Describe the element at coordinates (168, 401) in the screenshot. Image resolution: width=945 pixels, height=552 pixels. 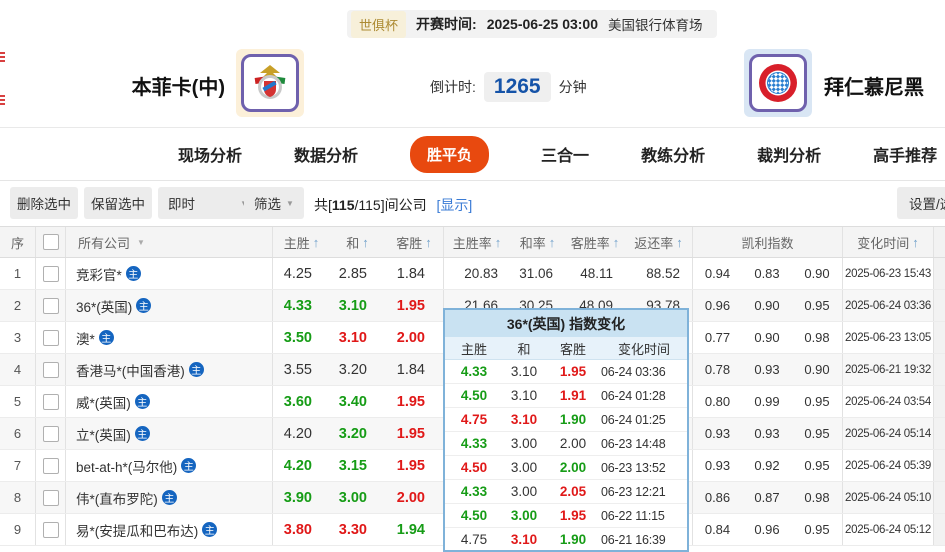
I see `company-cell: 威*(英国) 主` at that location.